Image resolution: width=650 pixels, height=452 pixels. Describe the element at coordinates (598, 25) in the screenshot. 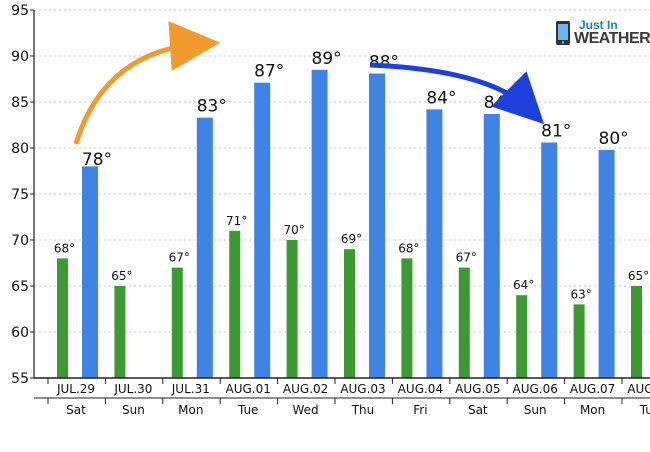

I see `logo-line1: Just In` at that location.